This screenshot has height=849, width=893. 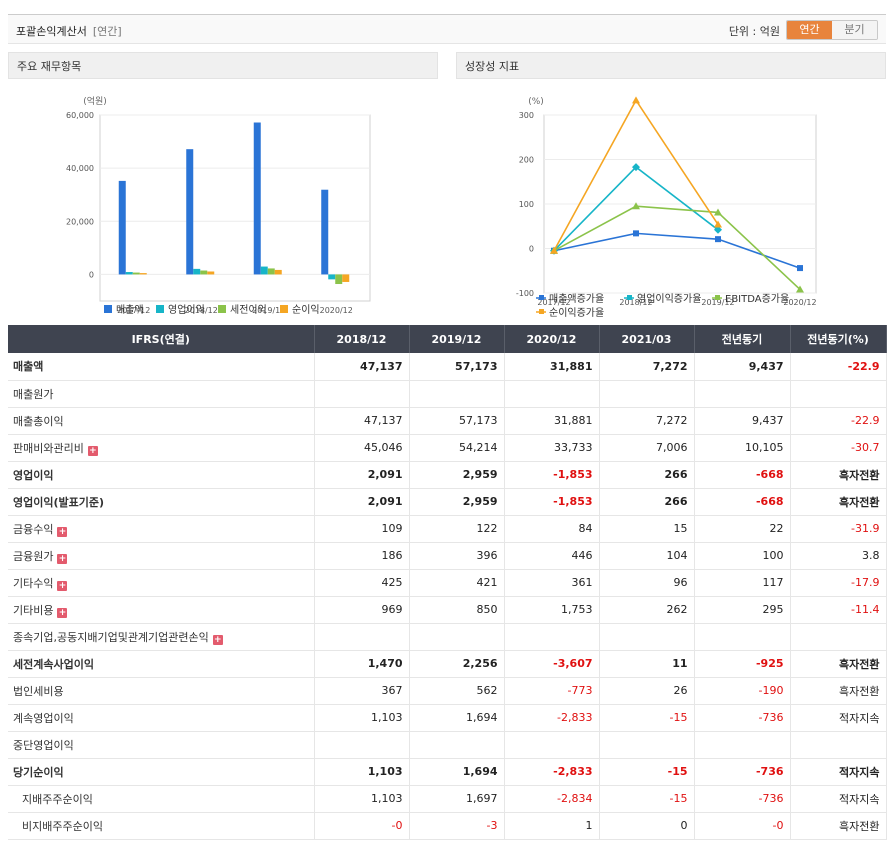 I want to click on row-label-text: 기타비용, so click(x=33, y=610).